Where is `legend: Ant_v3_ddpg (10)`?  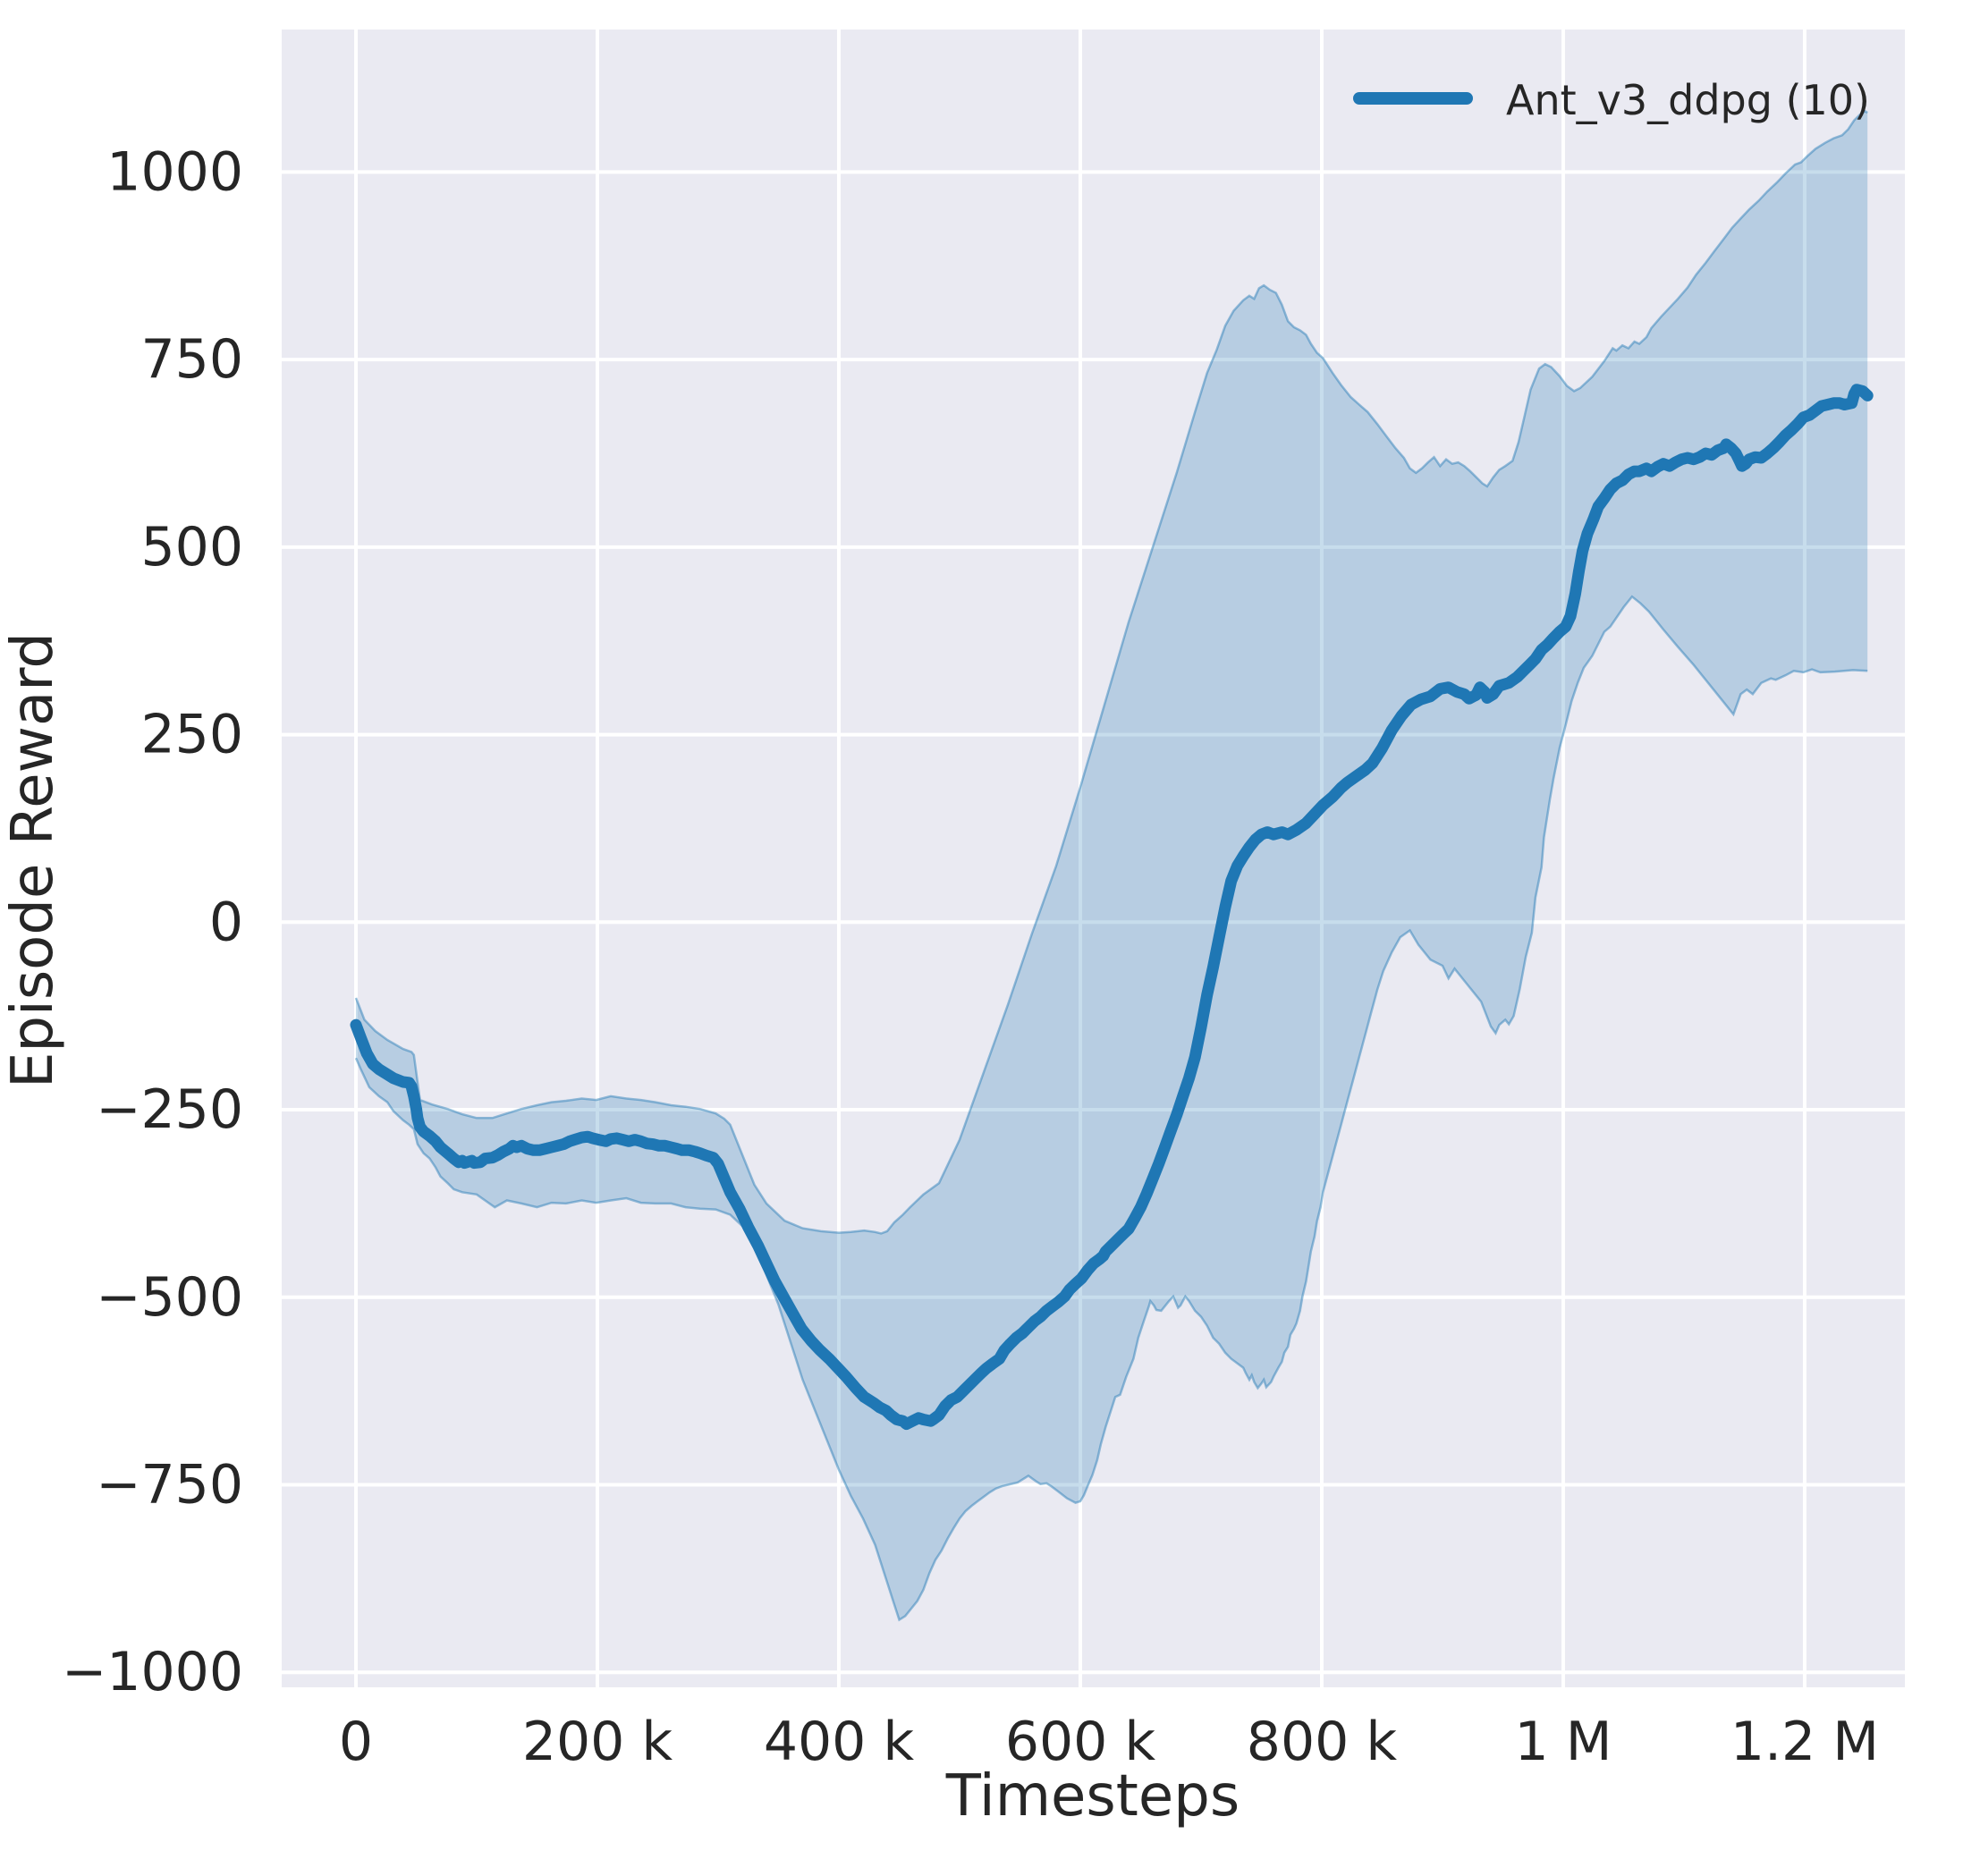
legend: Ant_v3_ddpg (10) is located at coordinates (1611, 100).